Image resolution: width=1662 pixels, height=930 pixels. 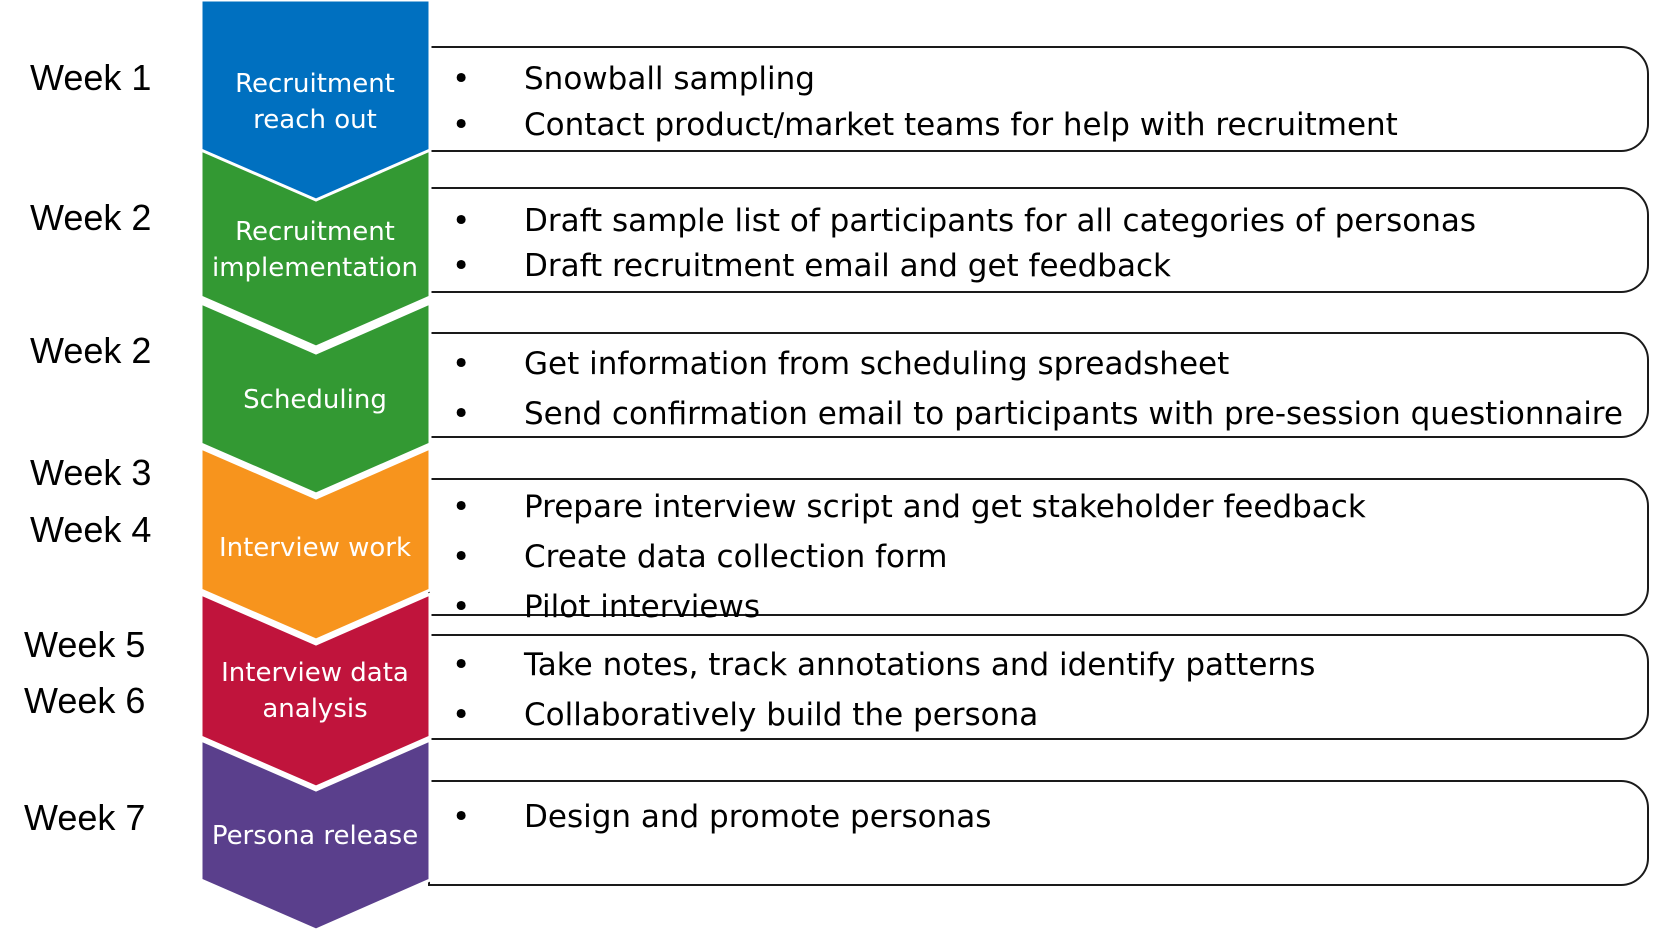 What do you see at coordinates (925, 79) in the screenshot?
I see `task-item: Snowball sampling` at bounding box center [925, 79].